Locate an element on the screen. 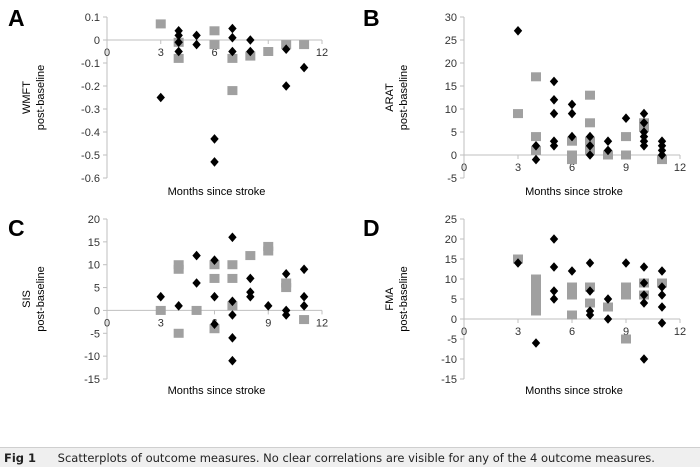 This screenshot has width=700, height=470. panel-b-x-tick-label: 3 is located at coordinates (518, 168).